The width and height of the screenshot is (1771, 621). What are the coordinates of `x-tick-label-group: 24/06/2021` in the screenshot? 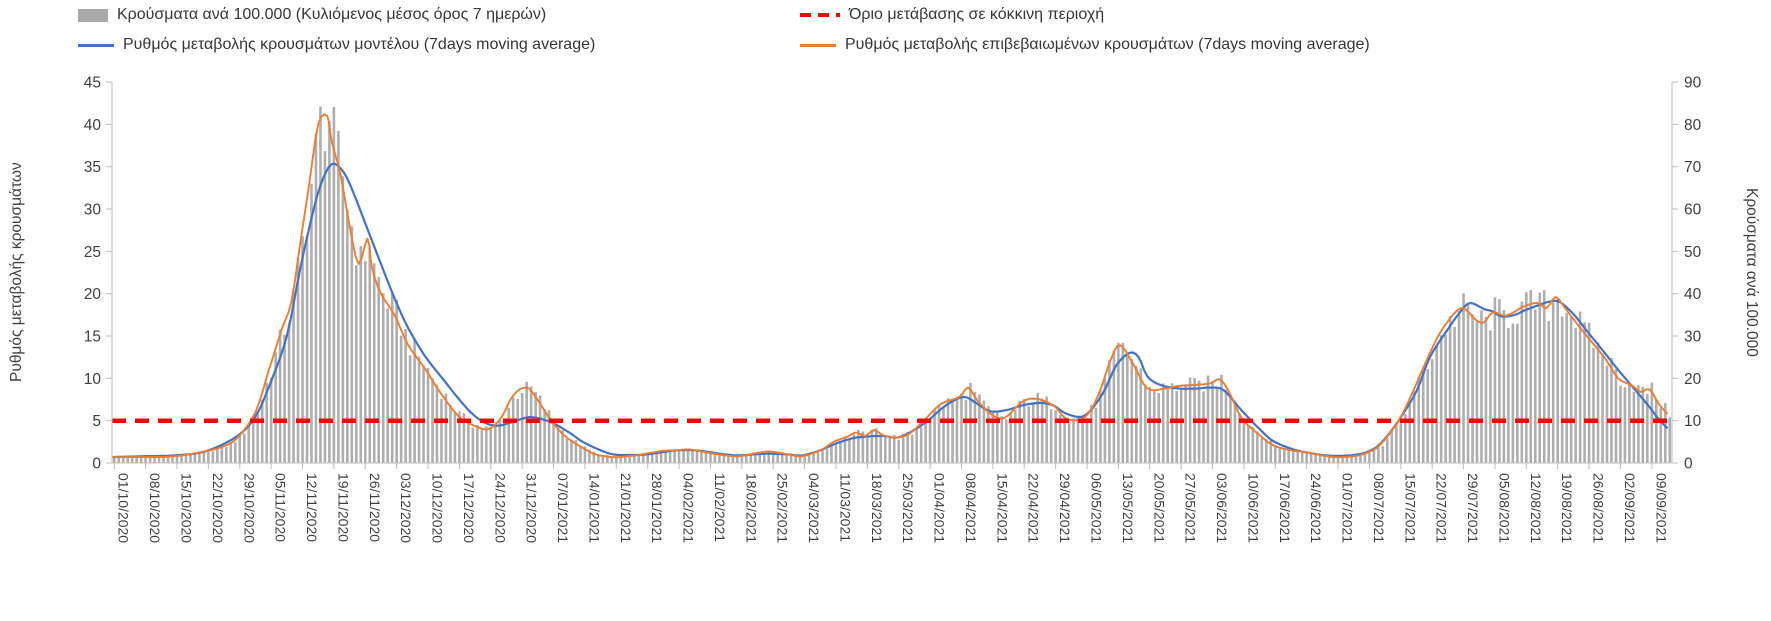 It's located at (1316, 508).